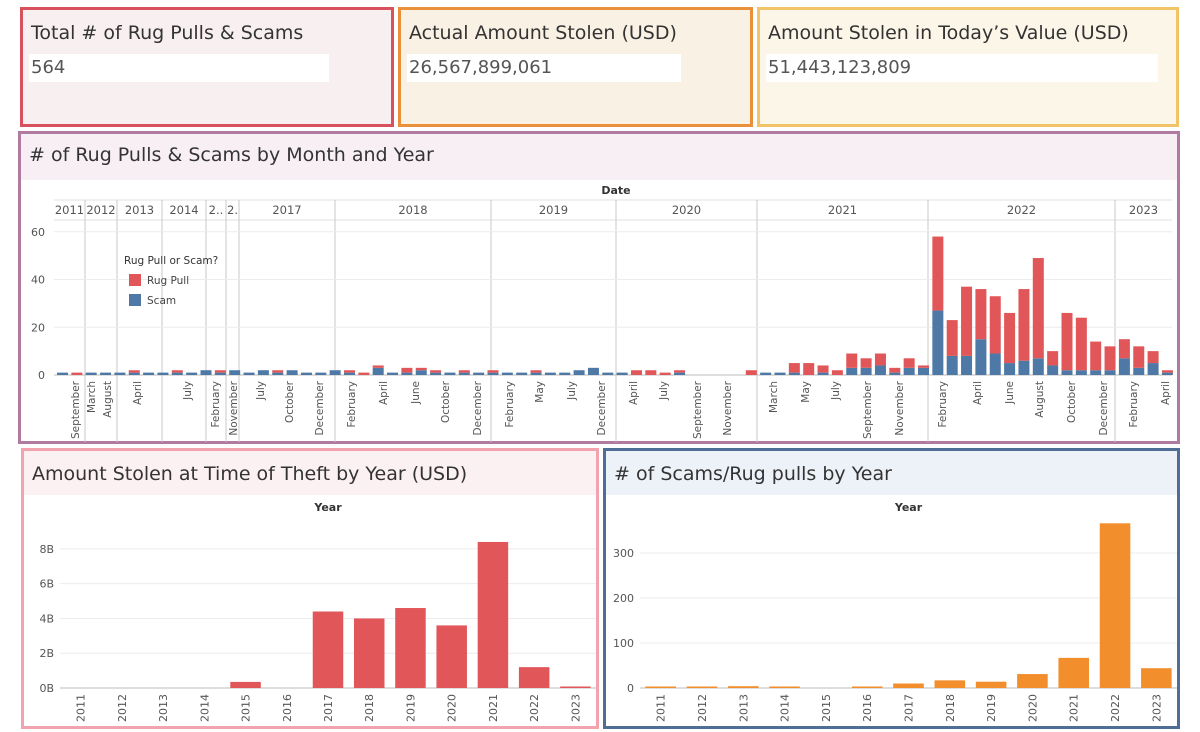  I want to click on month-label-35: April, so click(1166, 393).